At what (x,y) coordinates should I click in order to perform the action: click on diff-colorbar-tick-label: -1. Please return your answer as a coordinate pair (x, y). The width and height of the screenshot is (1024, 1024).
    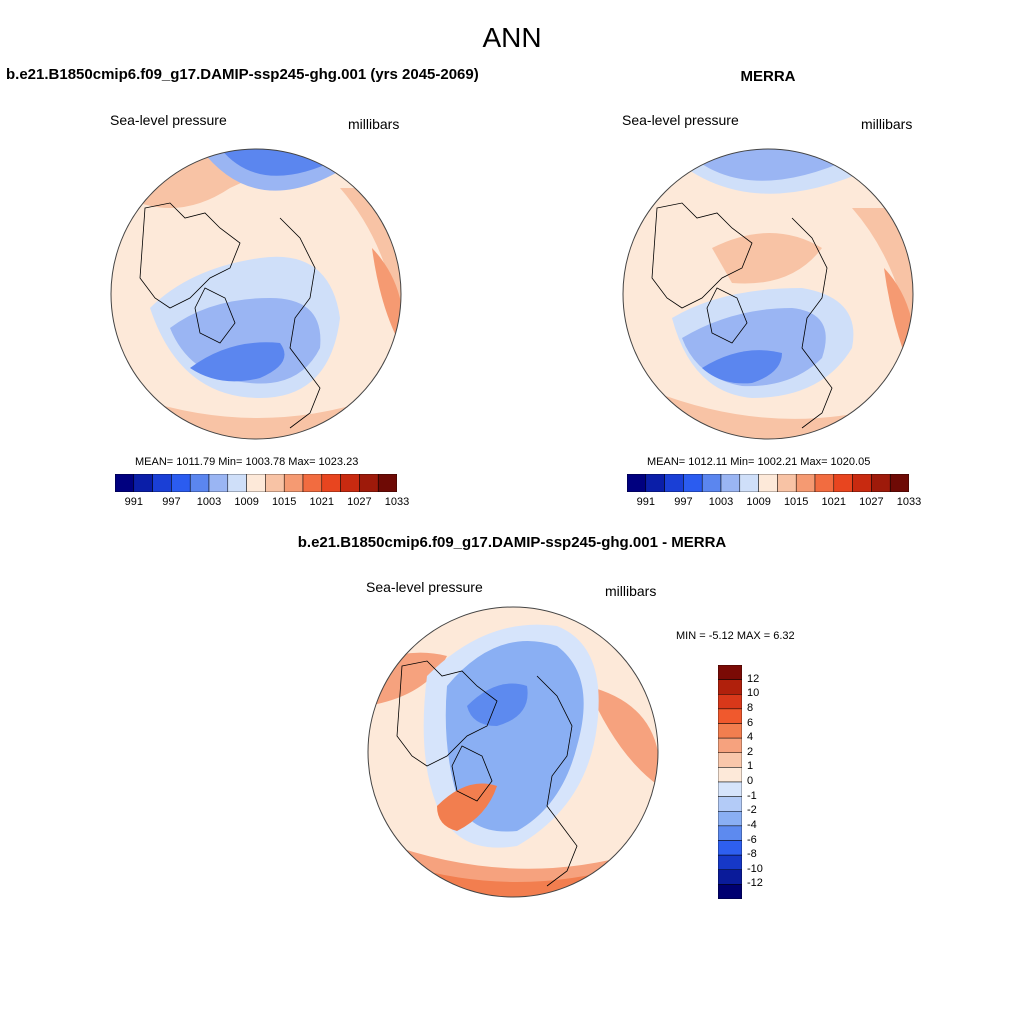
    Looking at the image, I should click on (752, 795).